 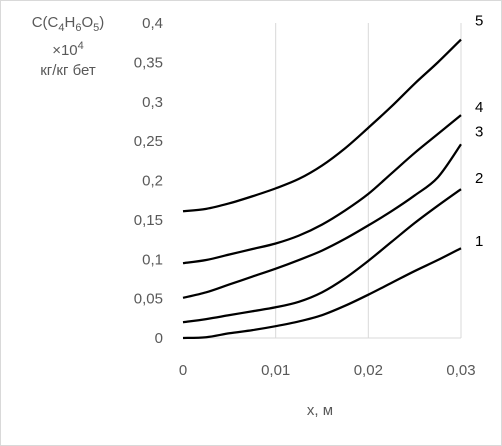 What do you see at coordinates (460, 370) in the screenshot?
I see `x-tick-label: 0,03` at bounding box center [460, 370].